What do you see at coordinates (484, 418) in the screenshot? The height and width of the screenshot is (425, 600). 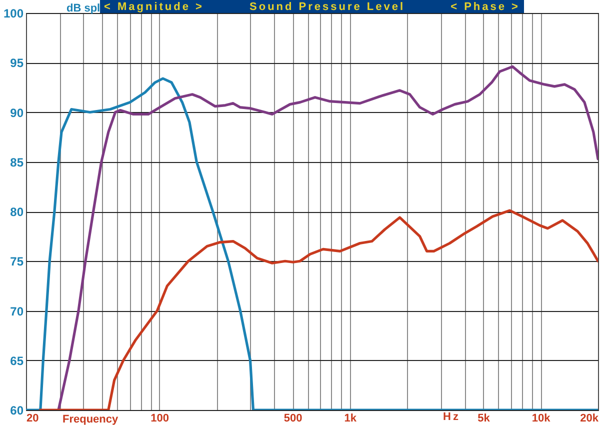 I see `x-tick-label: 5k` at bounding box center [484, 418].